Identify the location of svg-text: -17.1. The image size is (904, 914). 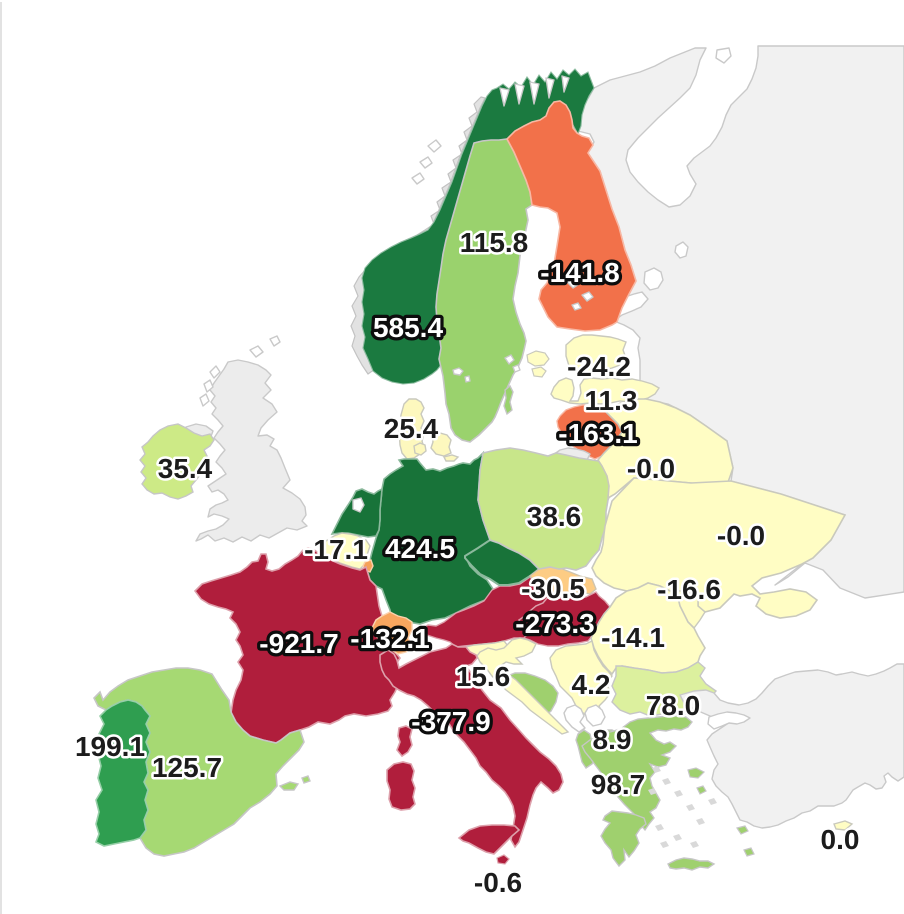
(336, 549).